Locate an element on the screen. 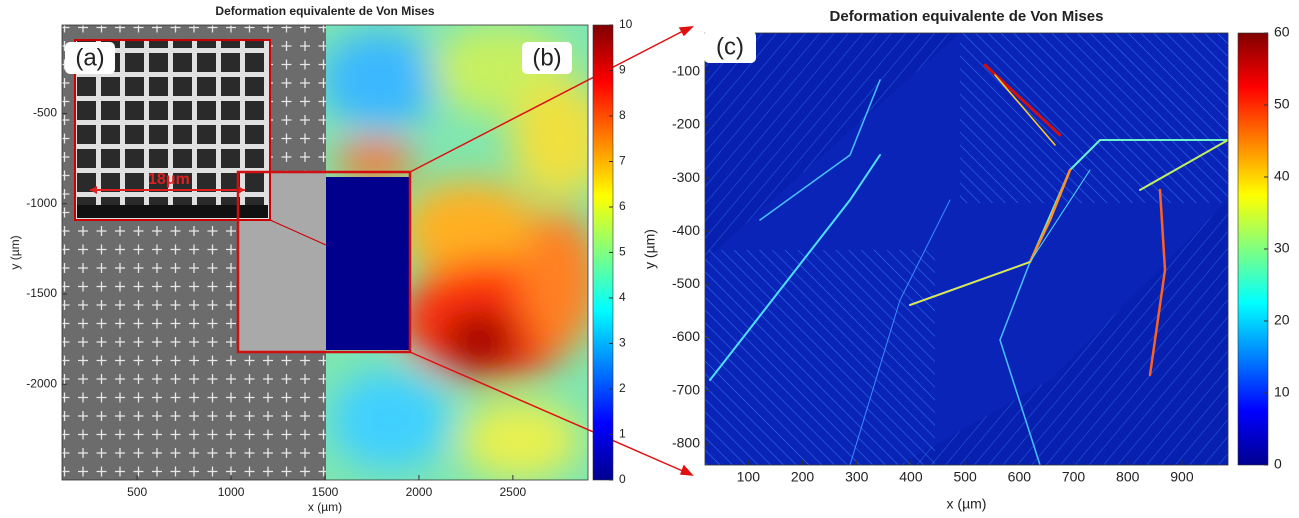  y-tick-label: -800 is located at coordinates (686, 442).